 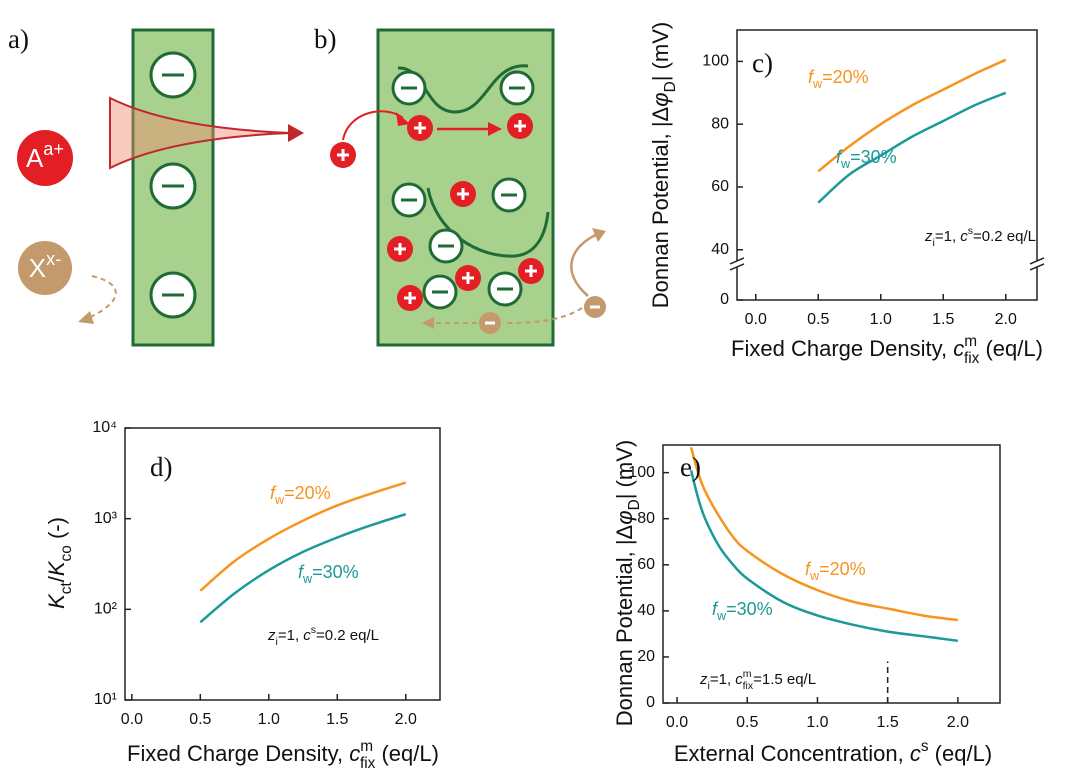 I want to click on y-axis-label-part: /, so click(x=56, y=578).